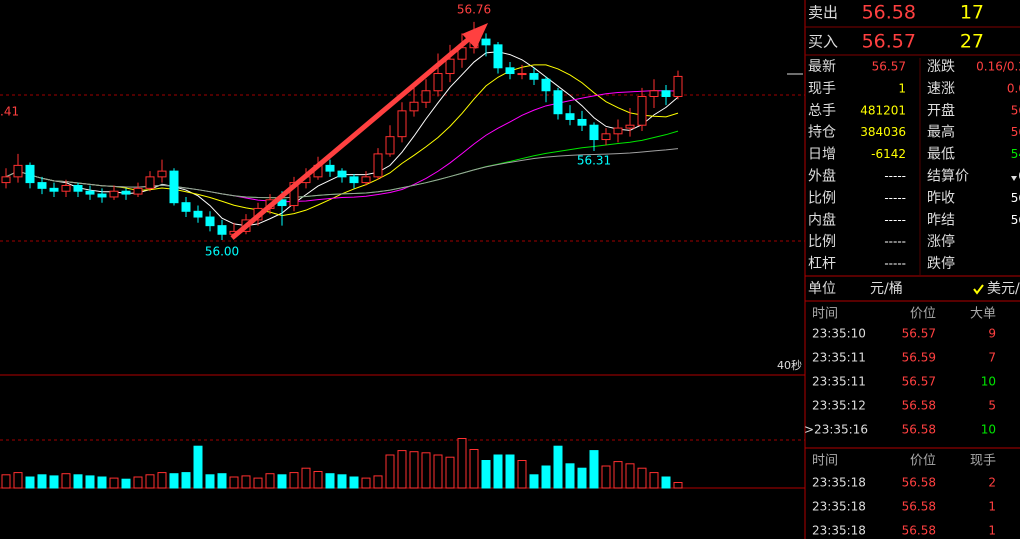 This screenshot has height=539, width=1020. I want to click on trade-size: 9, so click(992, 334).